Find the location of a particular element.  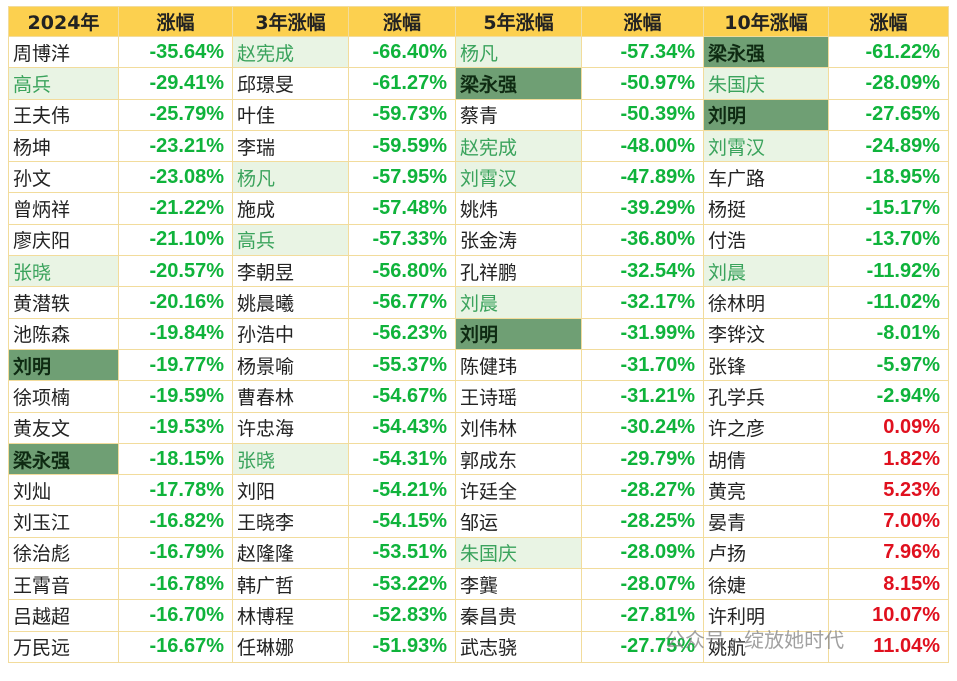

name-cell: 周博洋 is located at coordinates (63, 52).